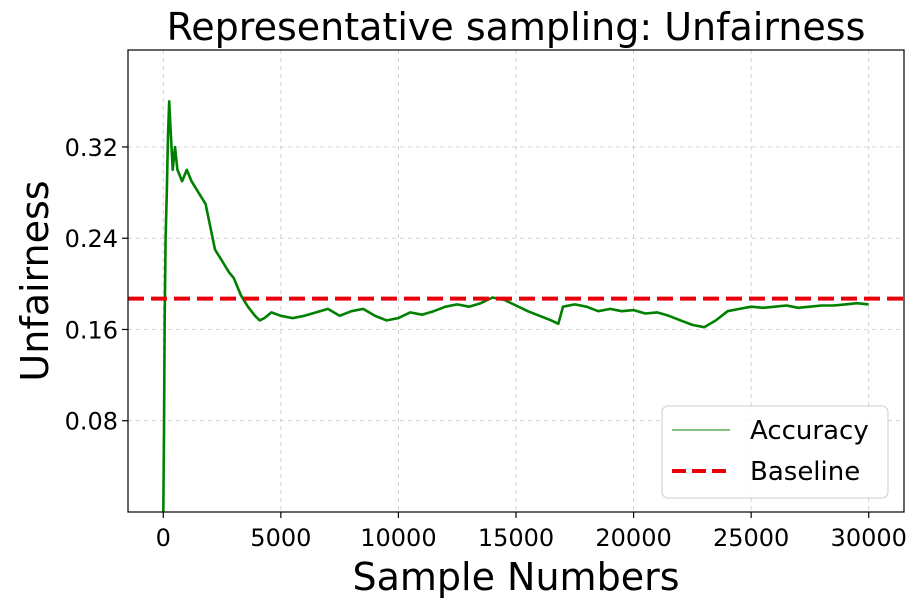  What do you see at coordinates (163, 538) in the screenshot?
I see `x-tick-label: 0` at bounding box center [163, 538].